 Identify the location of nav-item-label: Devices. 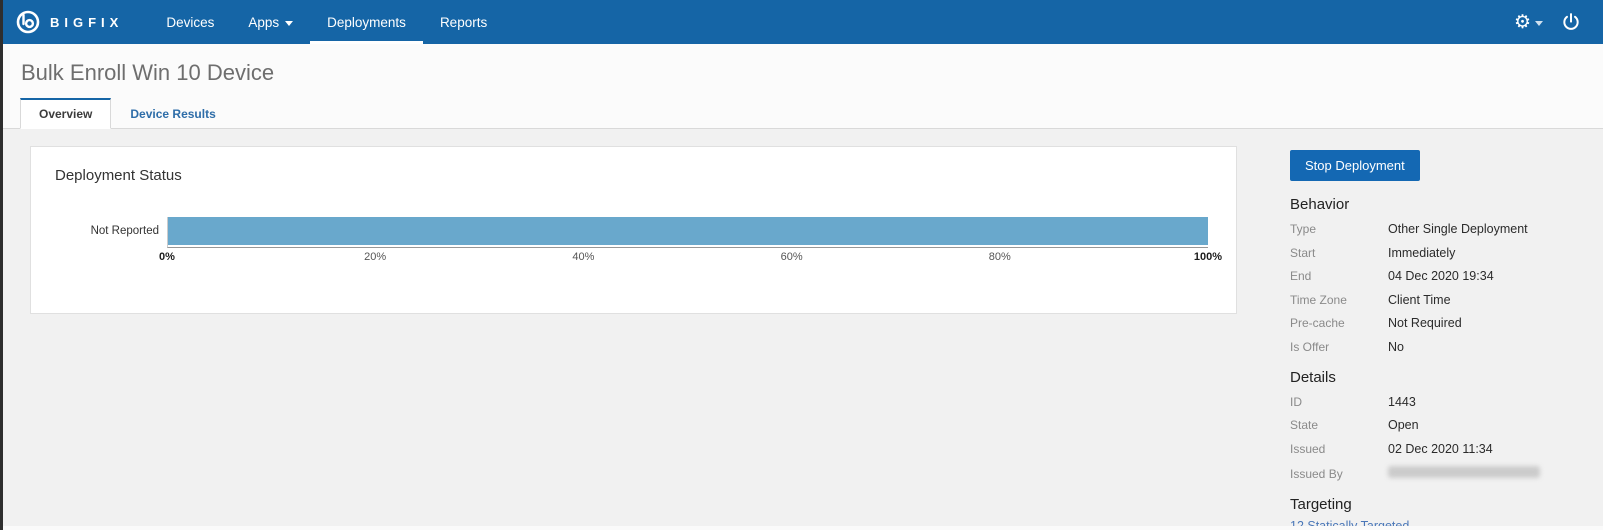
(190, 22).